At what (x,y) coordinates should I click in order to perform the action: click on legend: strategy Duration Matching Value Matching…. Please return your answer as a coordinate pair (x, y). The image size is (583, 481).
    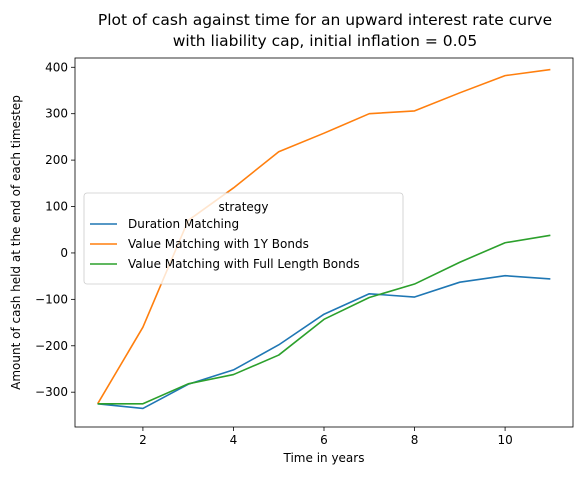
    Looking at the image, I should click on (243, 238).